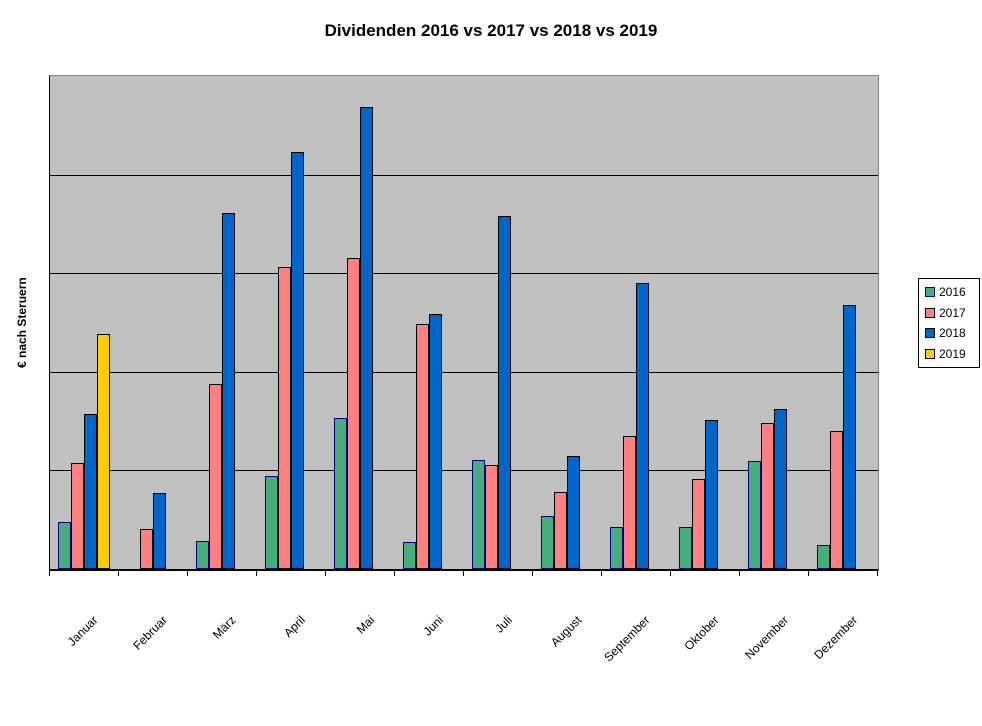 The width and height of the screenshot is (982, 726). Describe the element at coordinates (435, 441) in the screenshot. I see `bar-2018-juni` at that location.